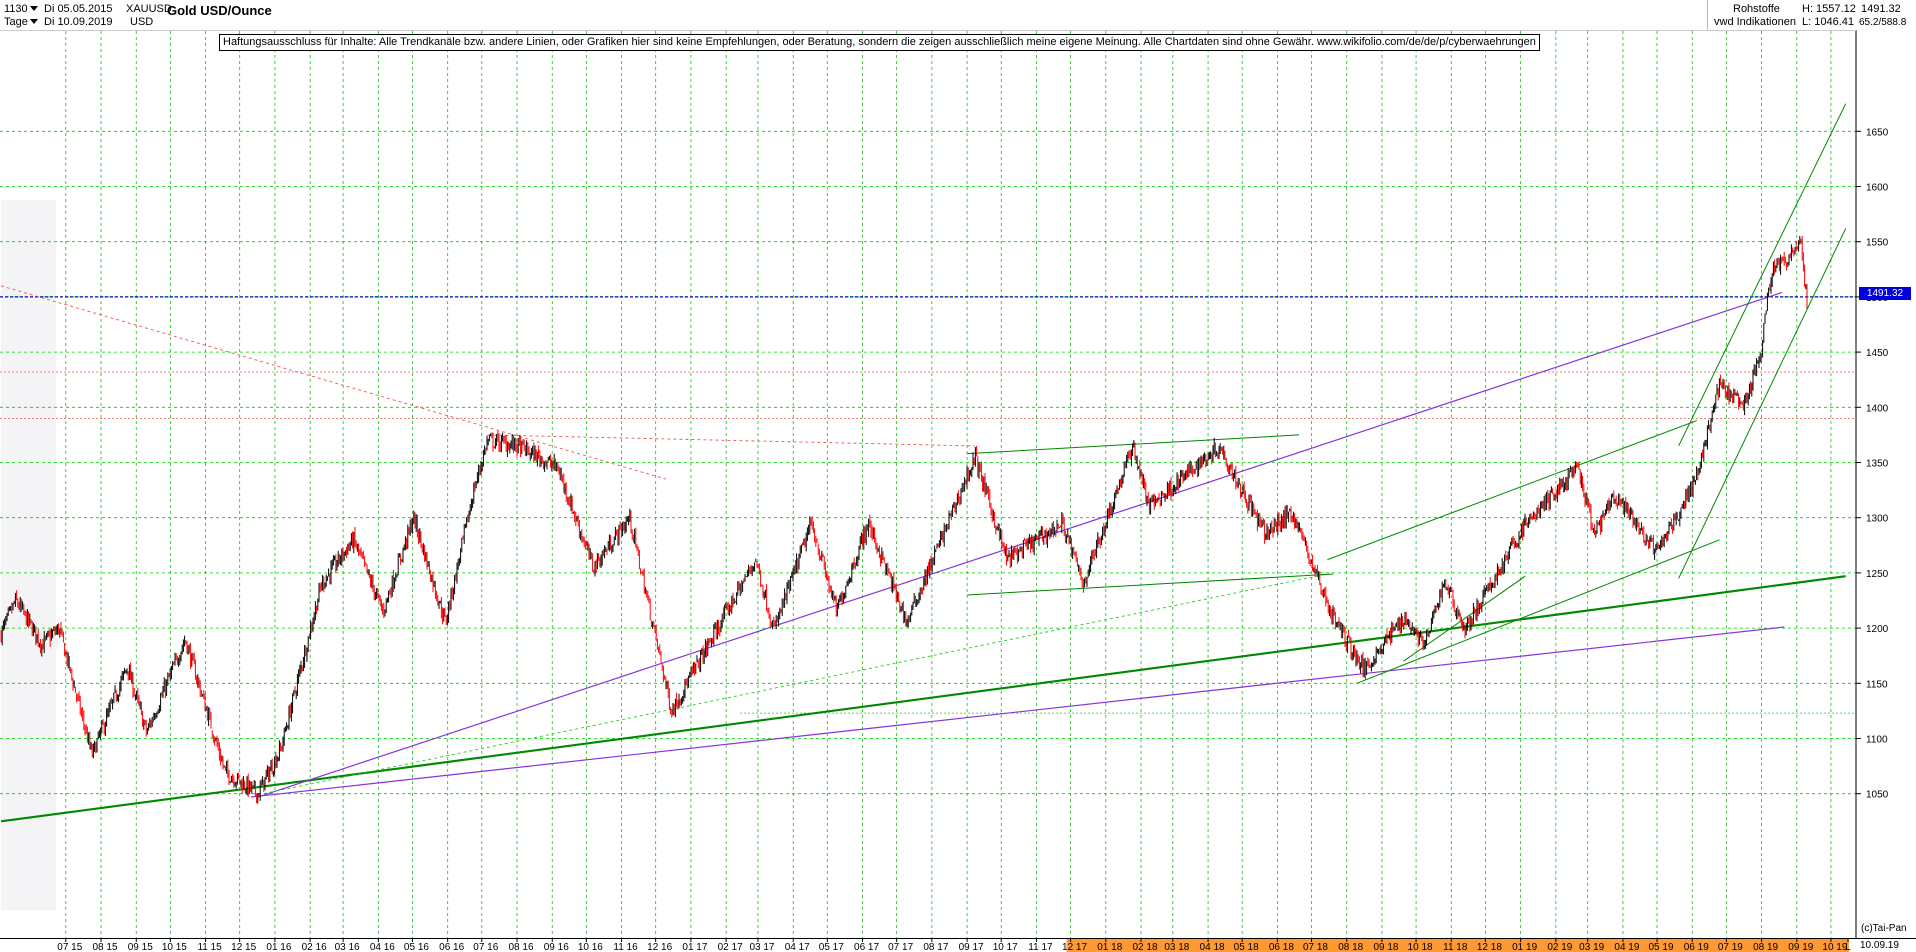  I want to click on y-tick-label: 1400, so click(1877, 408).